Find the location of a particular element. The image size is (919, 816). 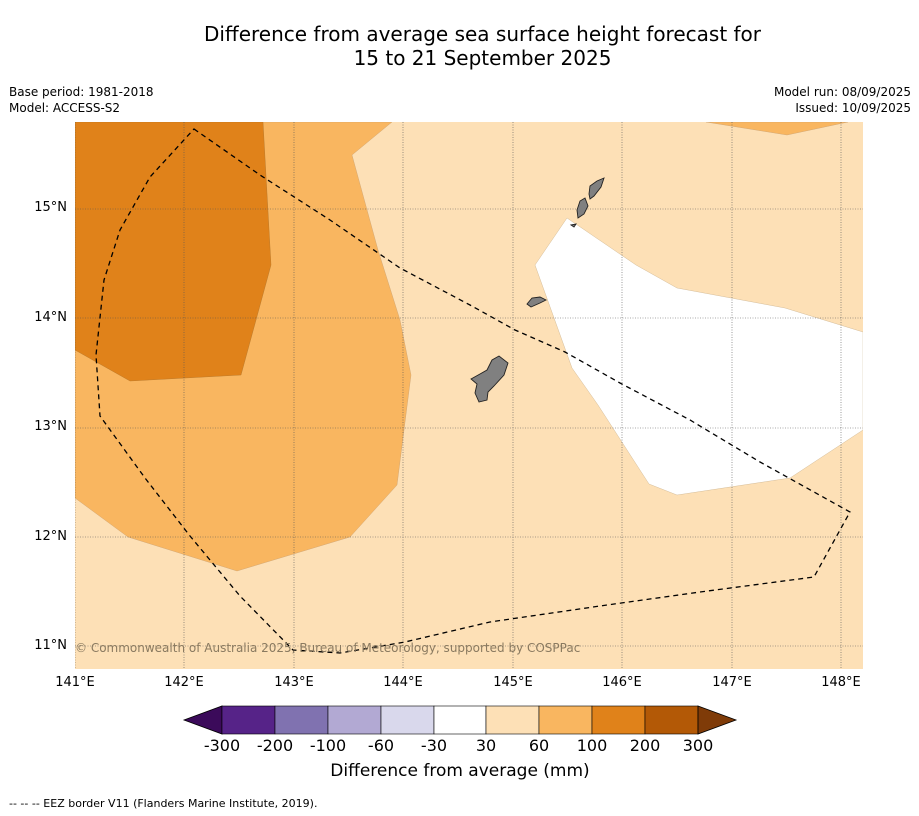

base-period: Base period: 1981-2018 is located at coordinates (81, 92).